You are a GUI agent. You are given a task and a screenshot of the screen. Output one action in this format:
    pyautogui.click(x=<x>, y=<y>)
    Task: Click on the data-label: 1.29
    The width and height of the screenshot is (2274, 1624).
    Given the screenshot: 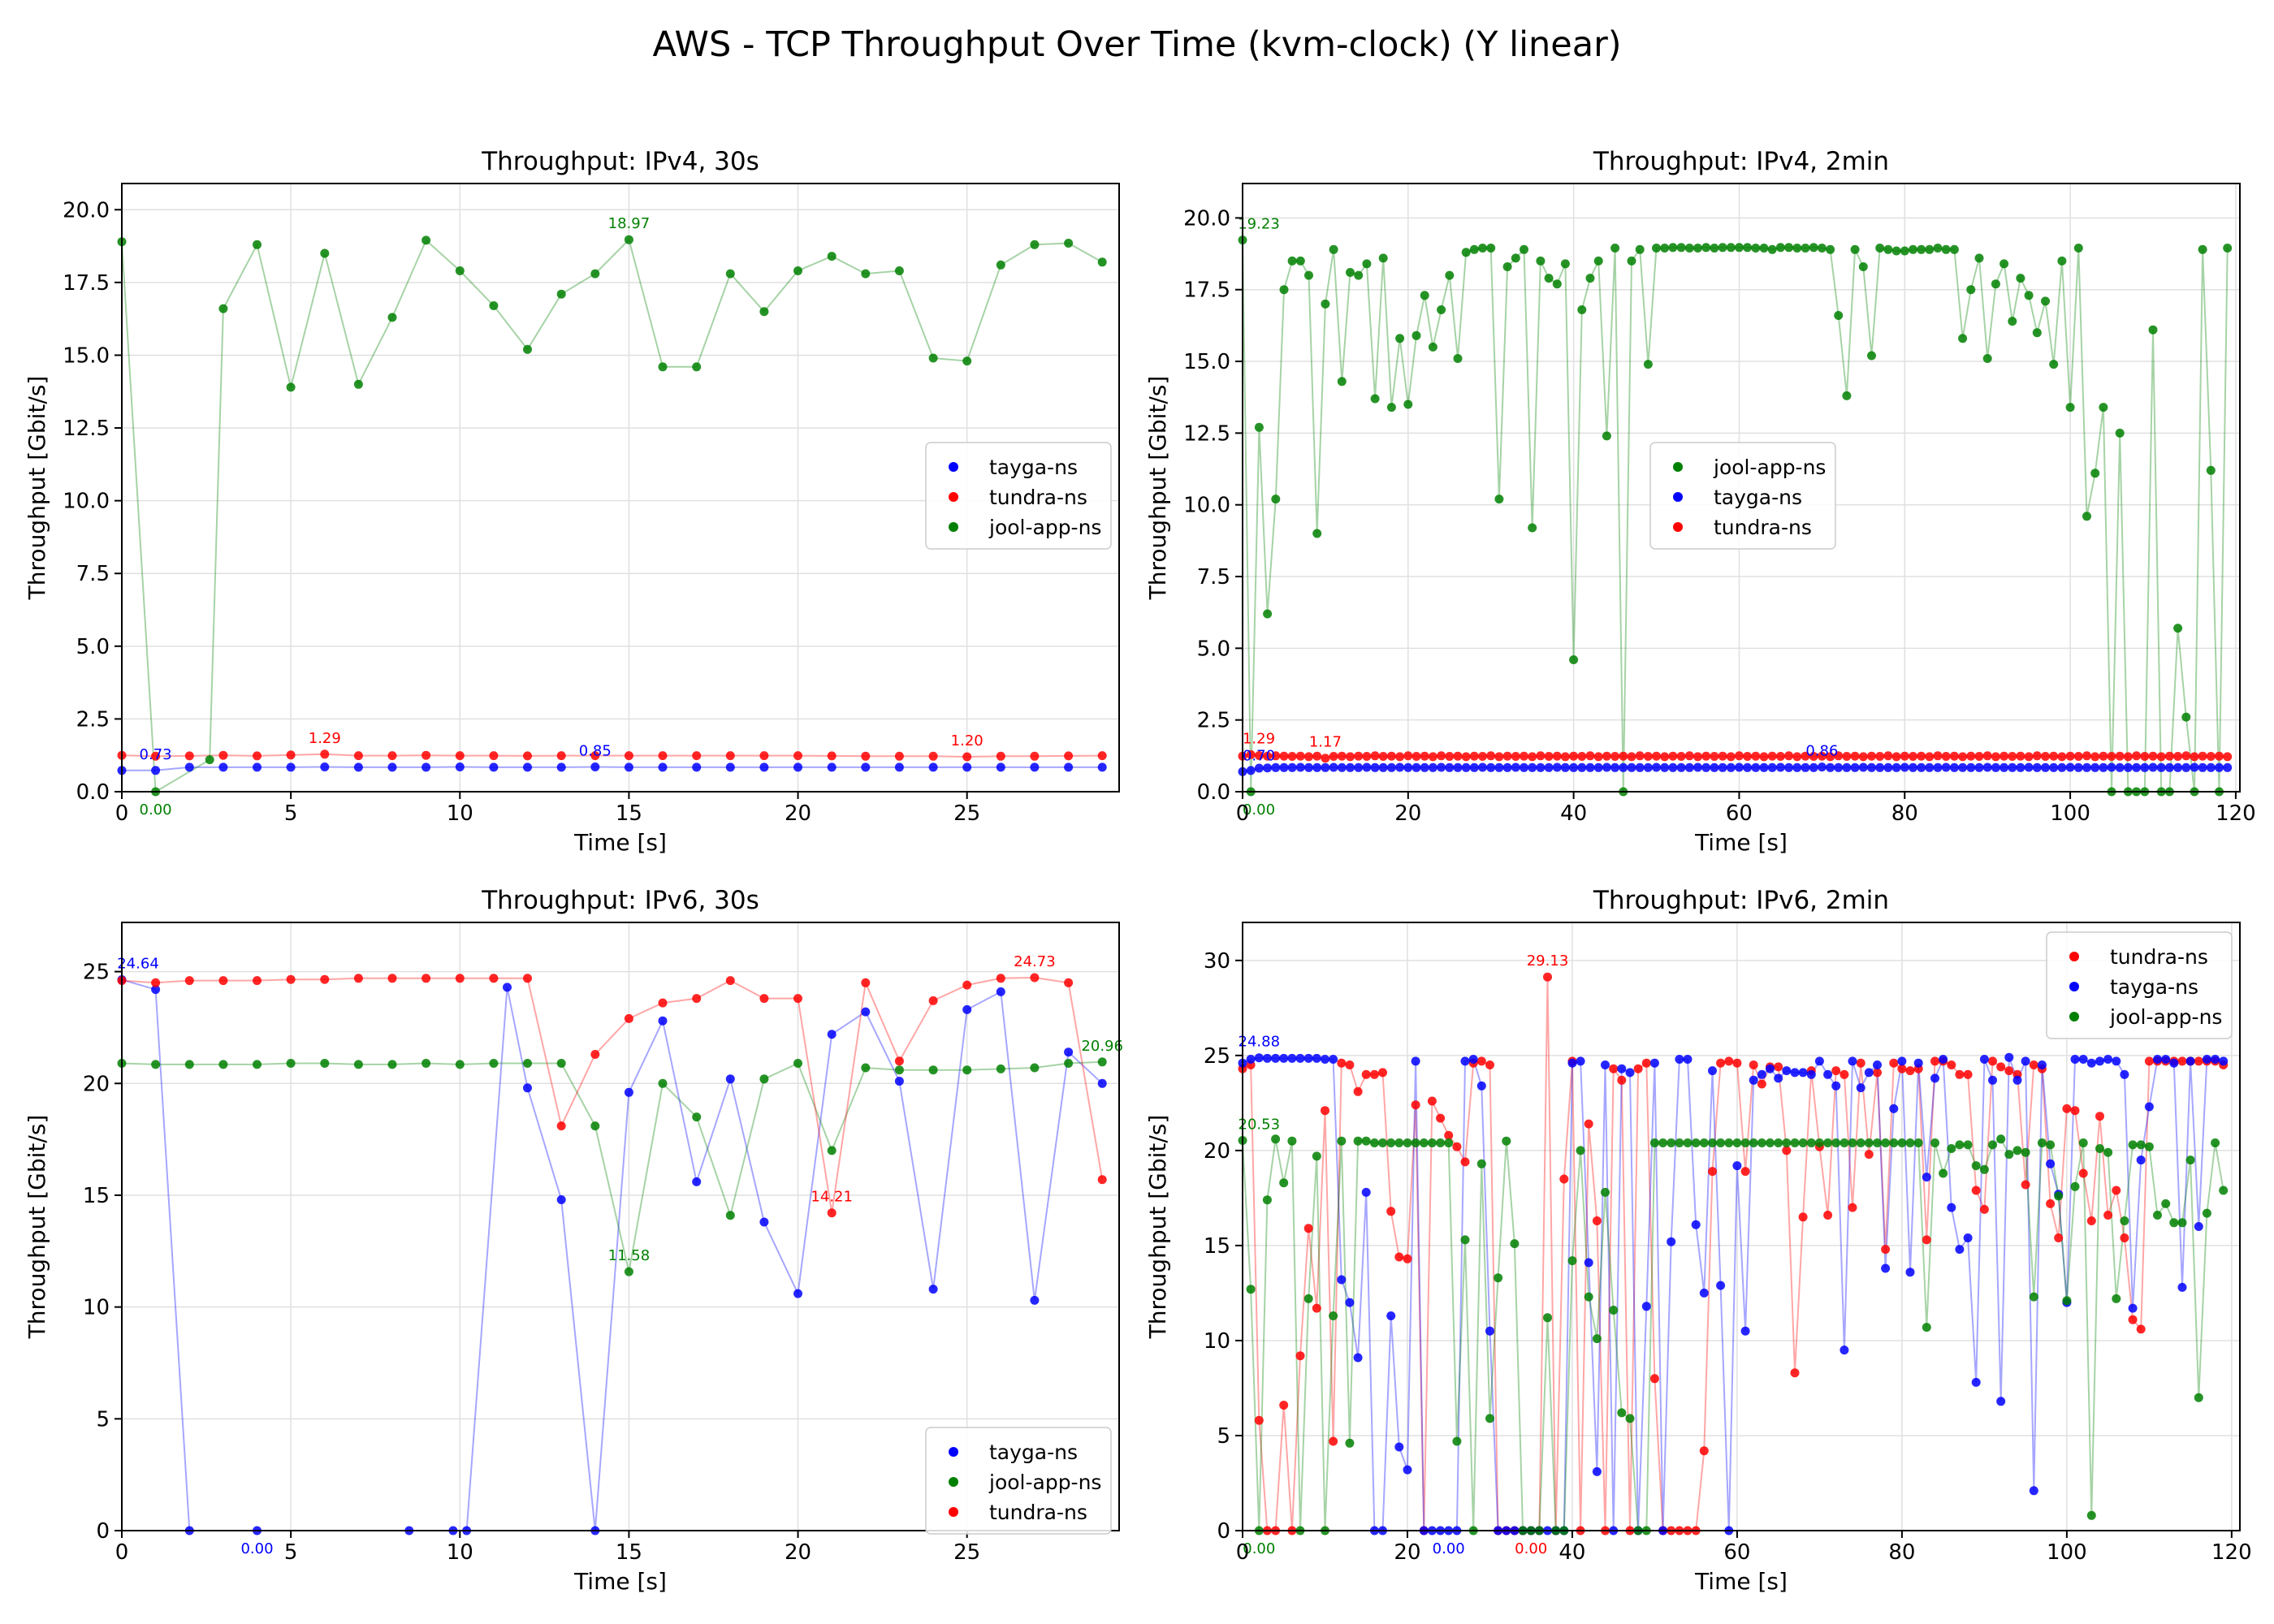 What is the action you would take?
    pyautogui.click(x=325, y=738)
    